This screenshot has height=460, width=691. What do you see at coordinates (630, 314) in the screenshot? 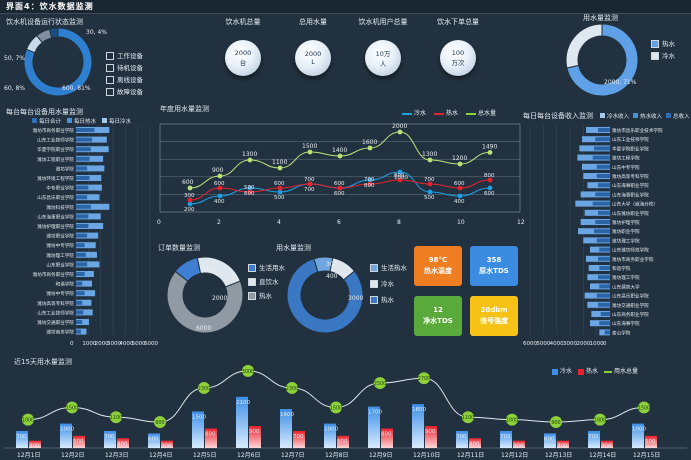
I see `device-income-school: 山东商务职业学院` at bounding box center [630, 314].